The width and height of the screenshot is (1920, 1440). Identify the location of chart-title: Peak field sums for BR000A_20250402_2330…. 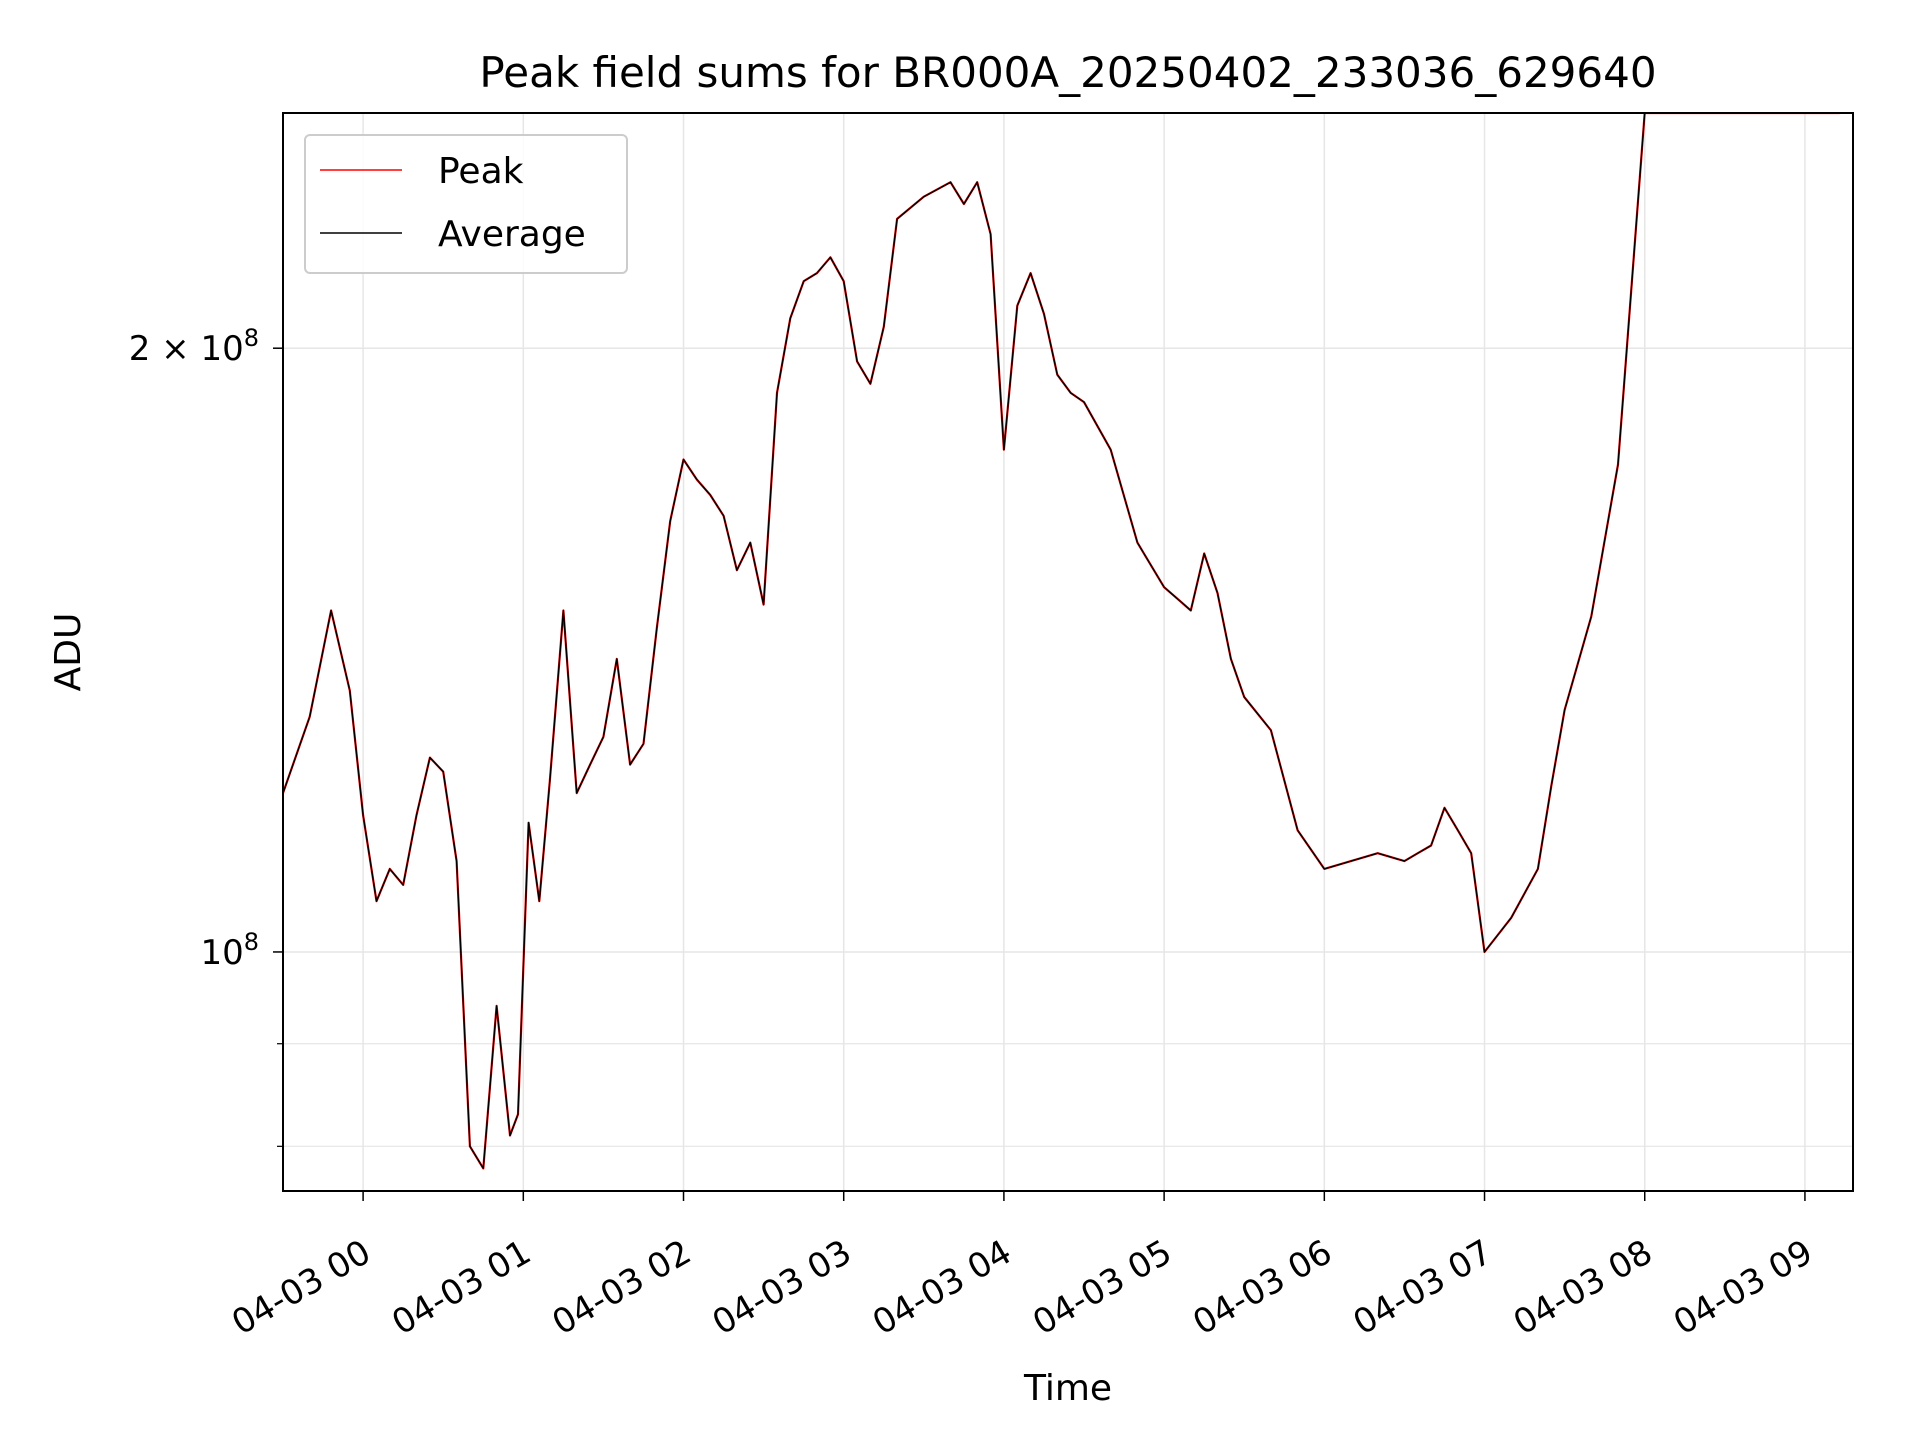
(1067, 72).